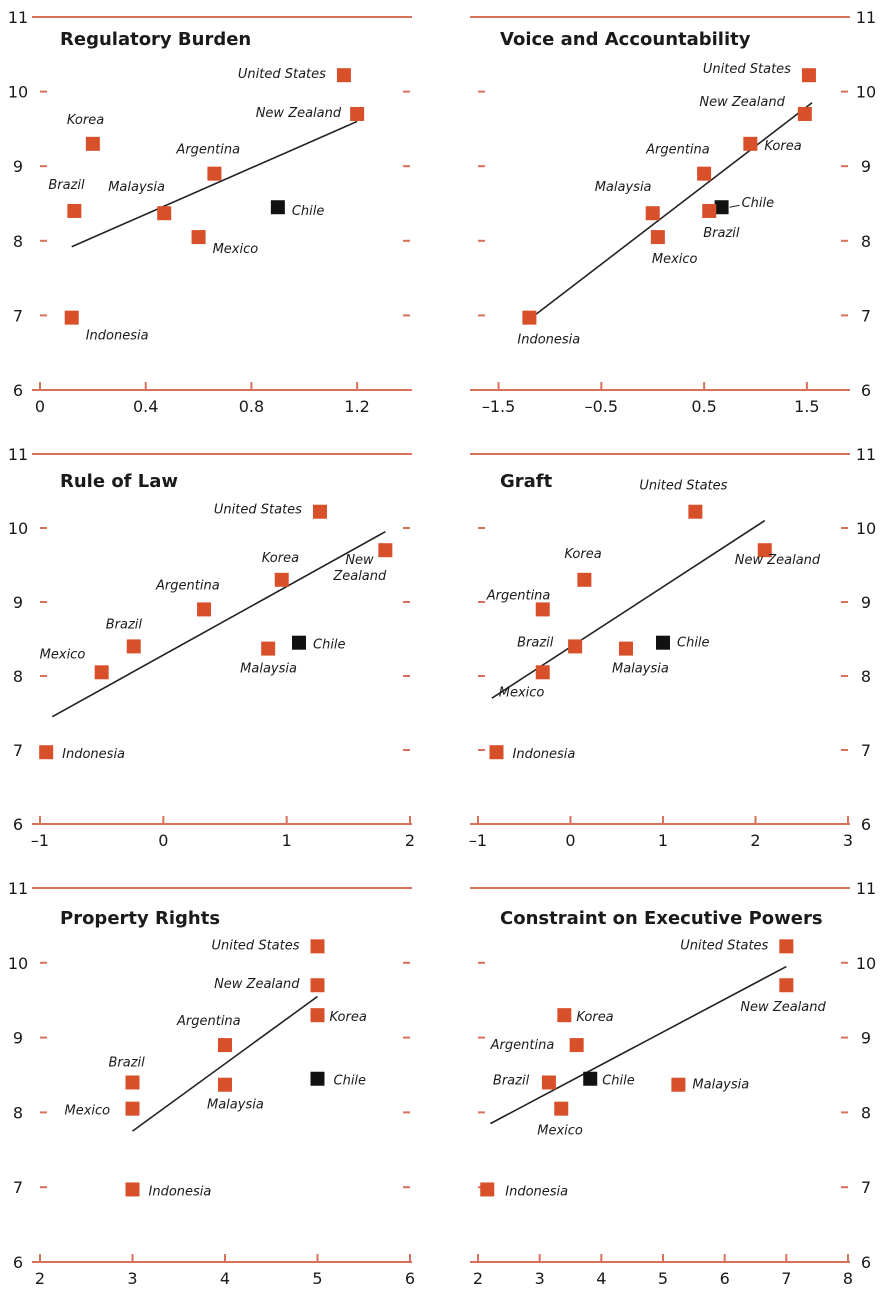 This screenshot has width=885, height=1293. What do you see at coordinates (601, 406) in the screenshot?
I see `panel-2-x-tick-label-0-5: –0.5` at bounding box center [601, 406].